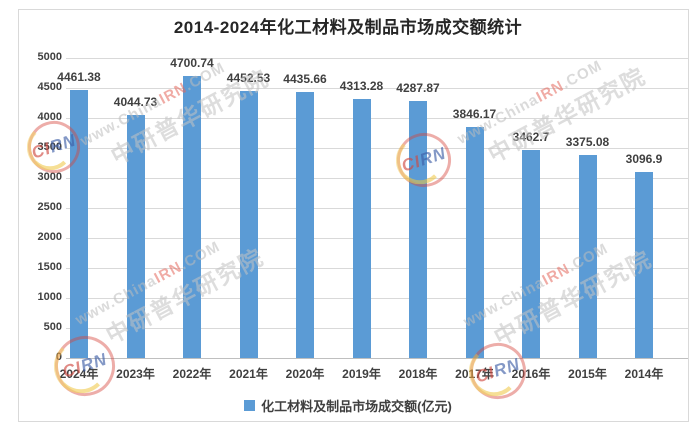  I want to click on legend-label: 化工材料及制品市场成交额(亿元), so click(356, 406).